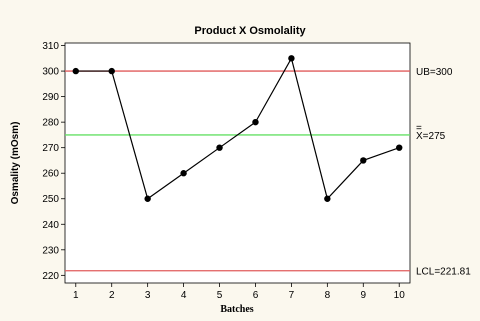 The height and width of the screenshot is (321, 480). Describe the element at coordinates (443, 272) in the screenshot. I see `reference-label-2: LCL=221.81` at that location.